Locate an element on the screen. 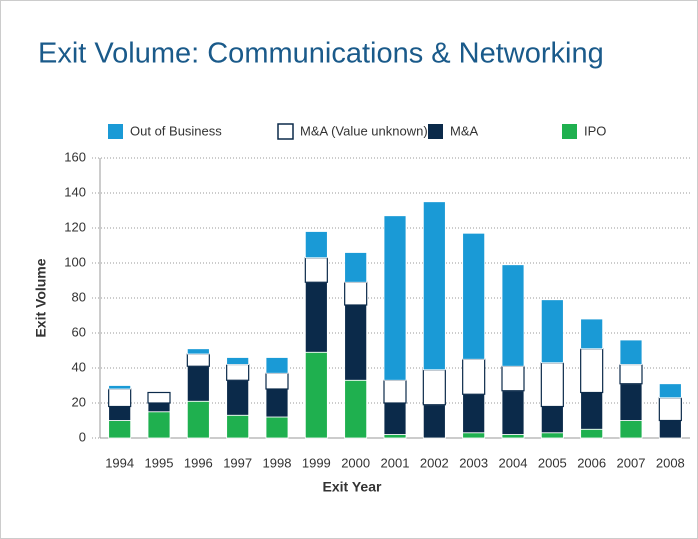 This screenshot has width=698, height=539. y-tick-label: 120 is located at coordinates (75, 226).